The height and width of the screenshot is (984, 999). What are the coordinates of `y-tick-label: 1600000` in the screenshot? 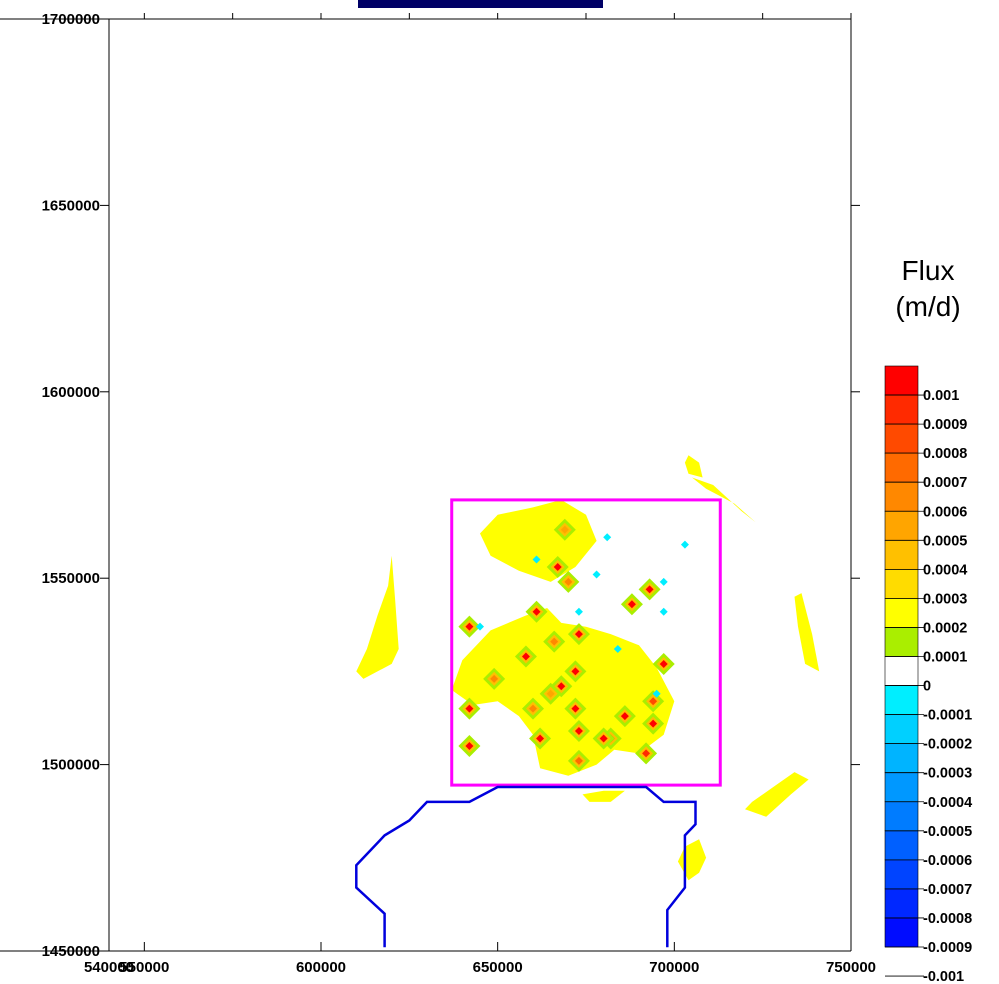 It's located at (71, 392).